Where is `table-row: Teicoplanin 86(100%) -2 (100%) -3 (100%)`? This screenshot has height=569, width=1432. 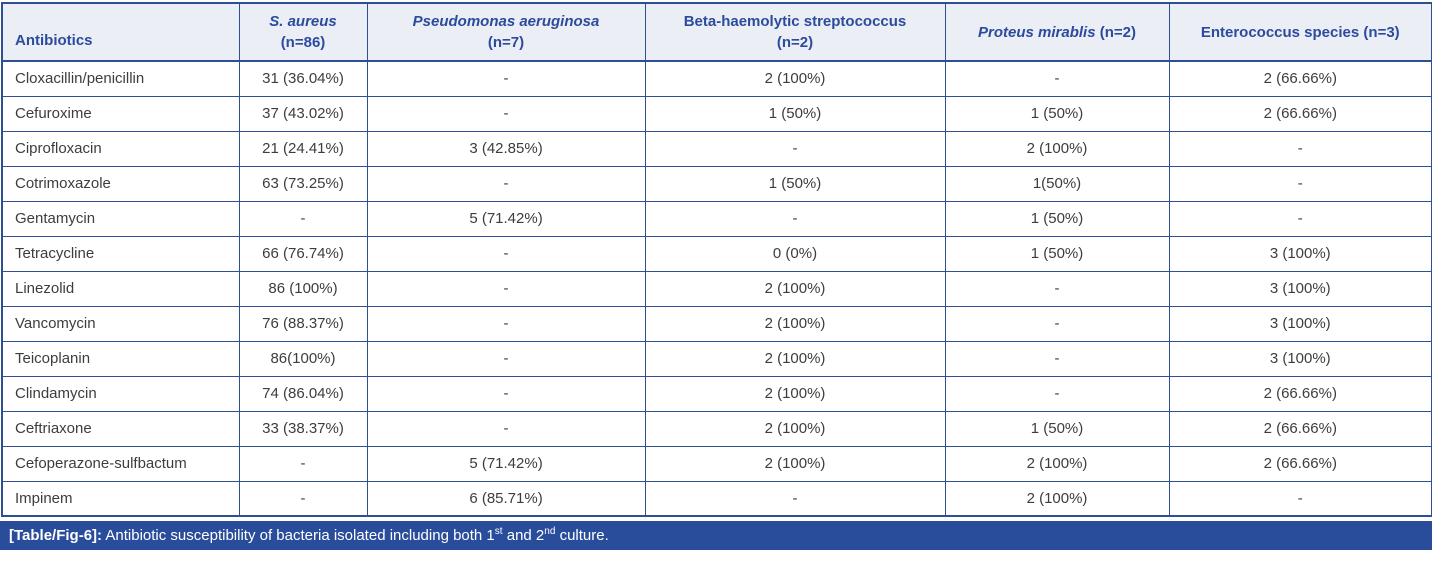
table-row: Teicoplanin 86(100%) -2 (100%) -3 (100%) is located at coordinates (716, 358).